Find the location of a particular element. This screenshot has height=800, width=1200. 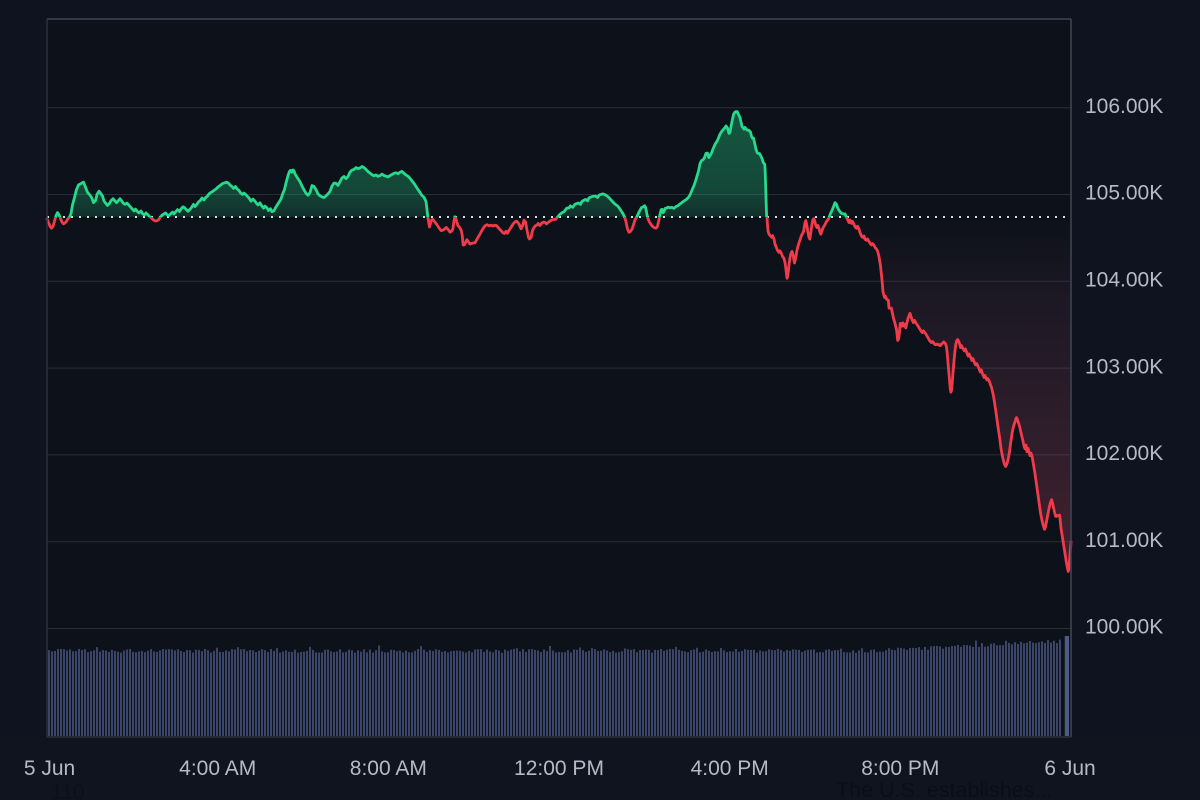

svg-text: 4:00 AM is located at coordinates (217, 768).